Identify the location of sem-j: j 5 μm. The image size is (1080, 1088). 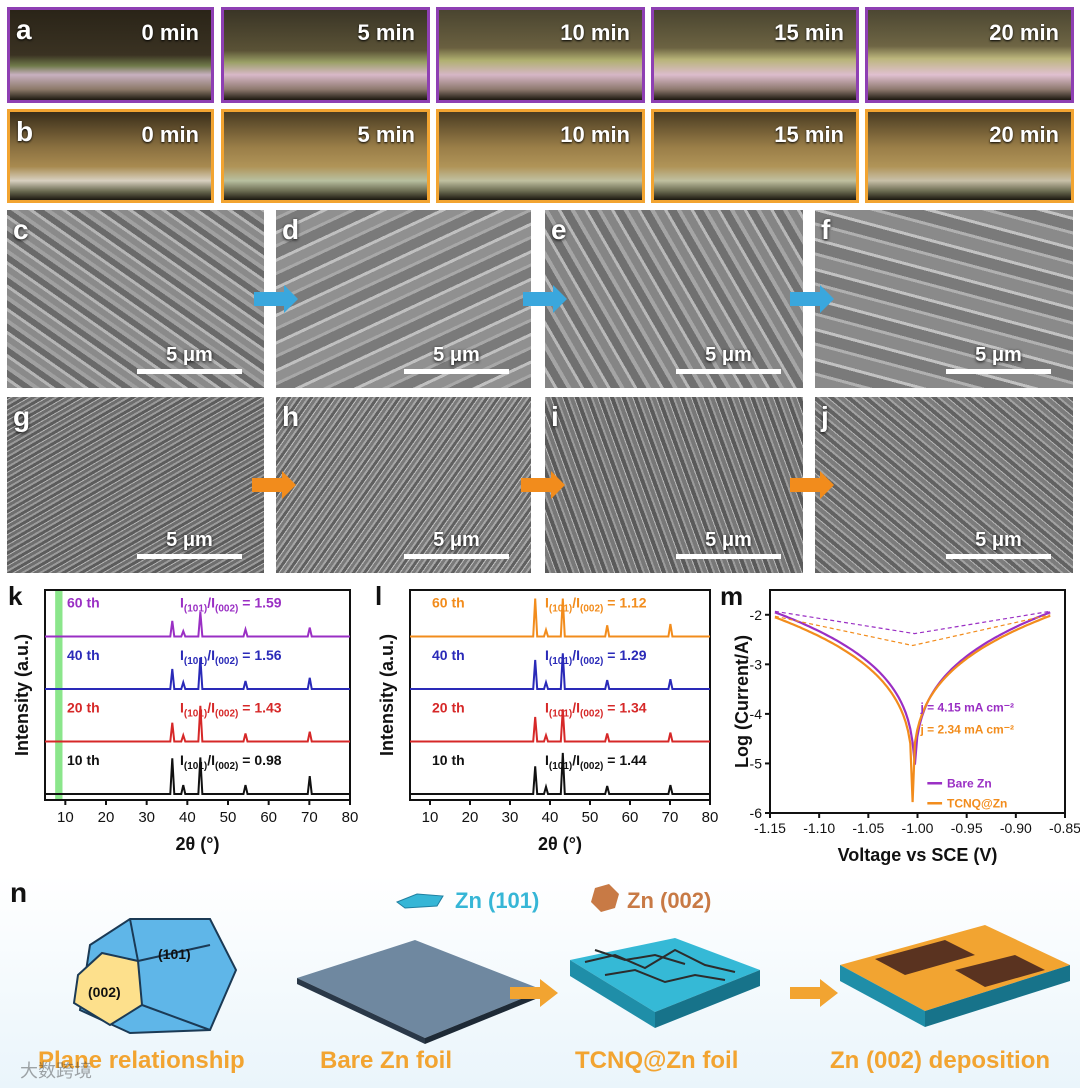
(944, 485).